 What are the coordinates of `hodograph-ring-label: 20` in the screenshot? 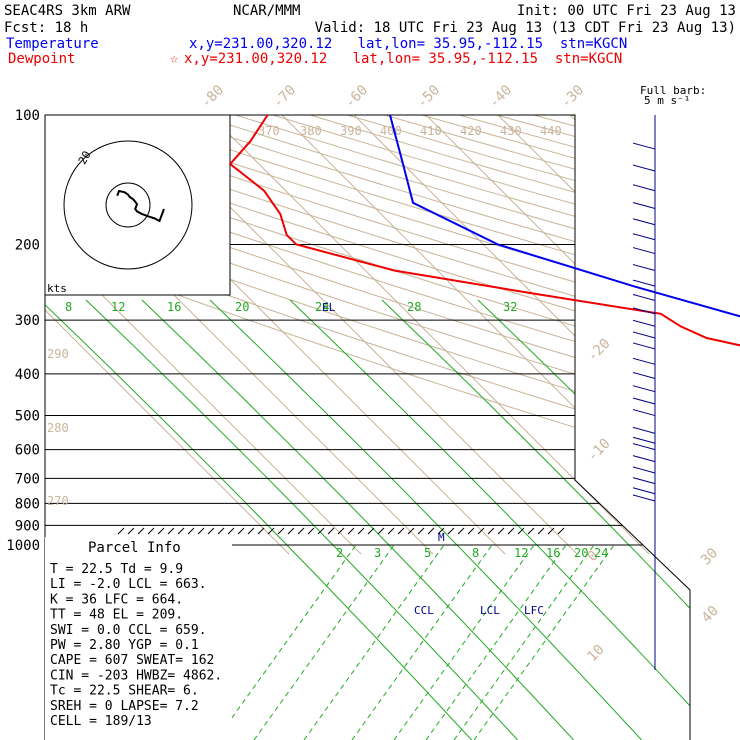 It's located at (85, 158).